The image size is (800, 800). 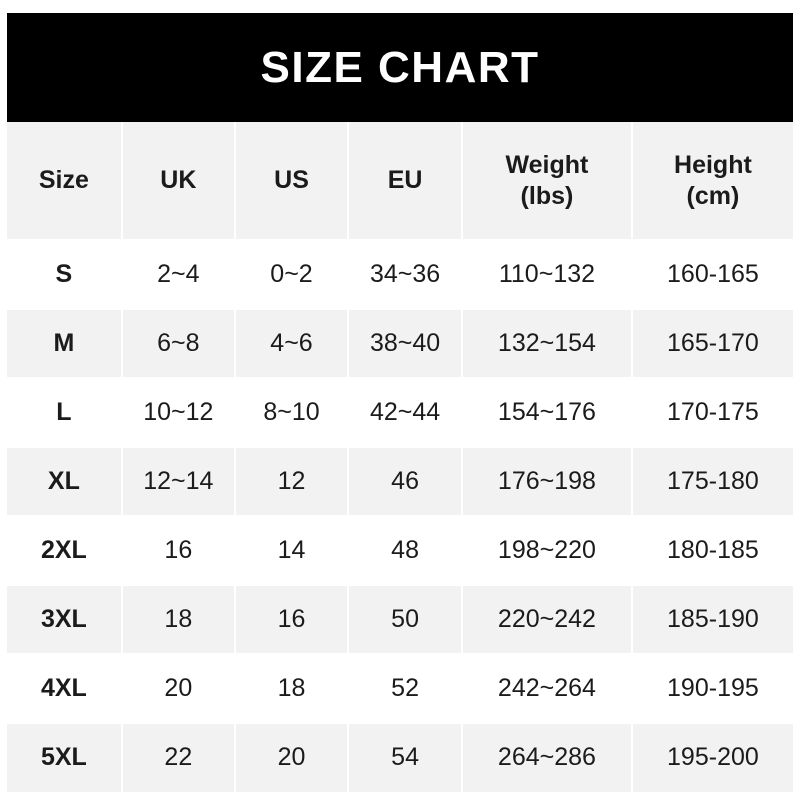 What do you see at coordinates (547, 344) in the screenshot?
I see `cell-weight: 132~154` at bounding box center [547, 344].